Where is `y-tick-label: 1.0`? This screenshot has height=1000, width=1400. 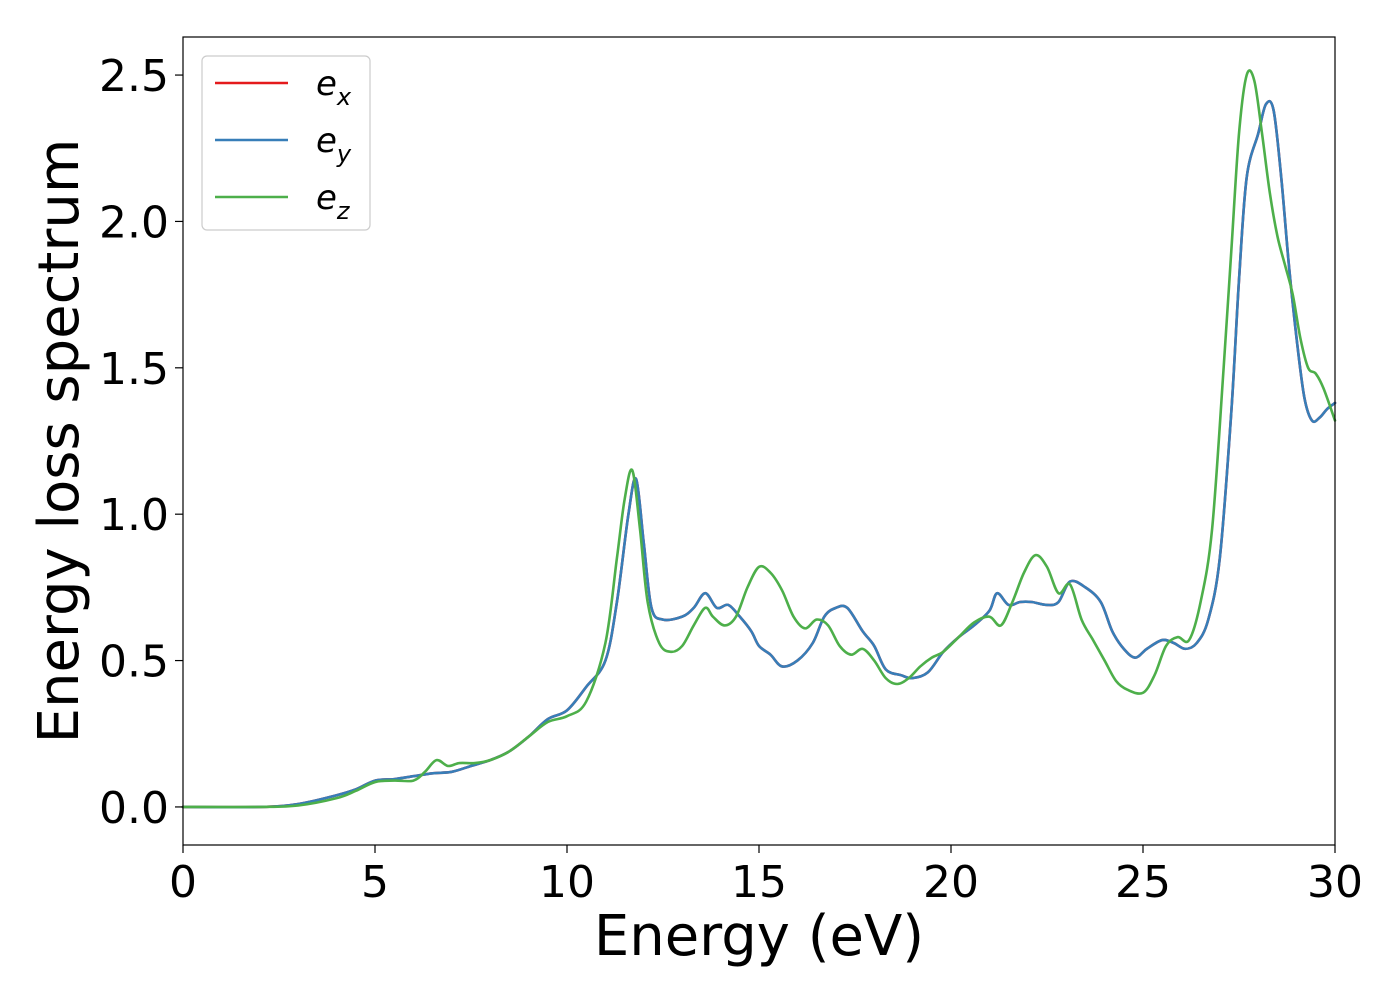
y-tick-label: 1.0 is located at coordinates (134, 515).